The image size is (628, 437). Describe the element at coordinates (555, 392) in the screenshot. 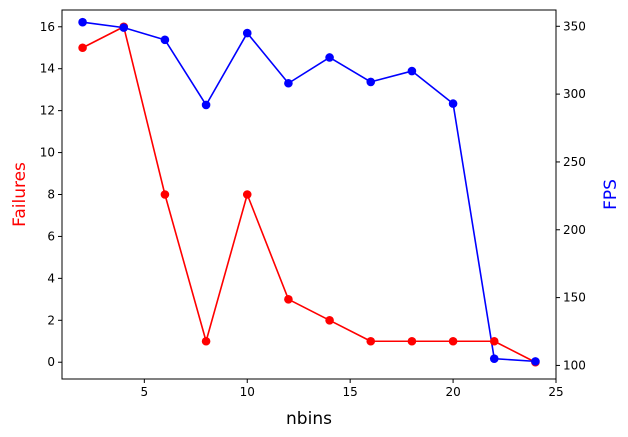

I see `x-tick-label: 25` at that location.